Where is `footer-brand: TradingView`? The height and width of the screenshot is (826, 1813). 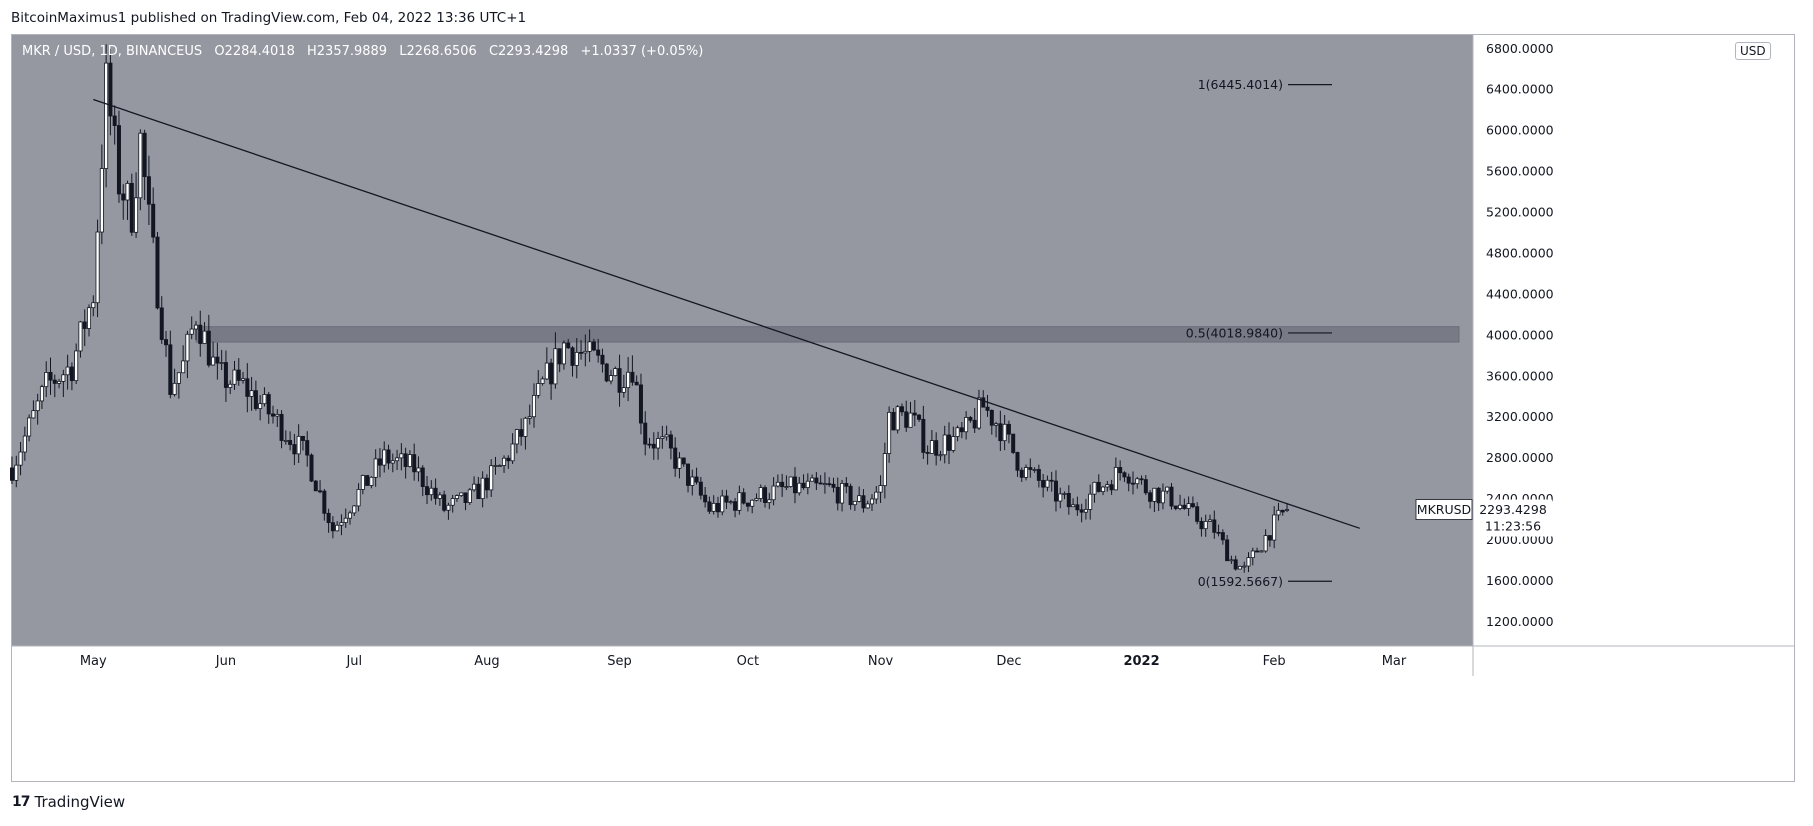 footer-brand: TradingView is located at coordinates (80, 802).